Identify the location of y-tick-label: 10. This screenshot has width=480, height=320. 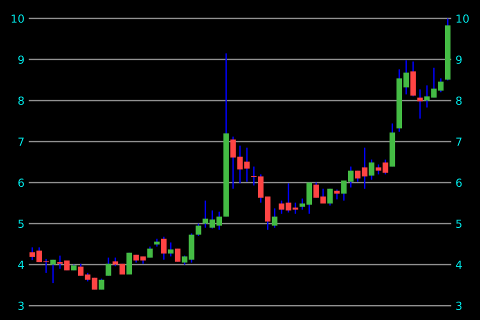
(18, 18).